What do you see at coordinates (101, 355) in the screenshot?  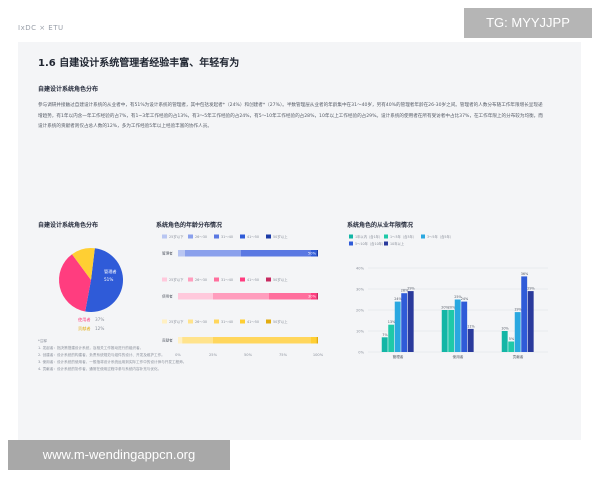 I see `footnote-line: 2. 创建者：设计系统的构建者，负责系统规范与组件的设计、开发及维护工作。` at bounding box center [101, 355].